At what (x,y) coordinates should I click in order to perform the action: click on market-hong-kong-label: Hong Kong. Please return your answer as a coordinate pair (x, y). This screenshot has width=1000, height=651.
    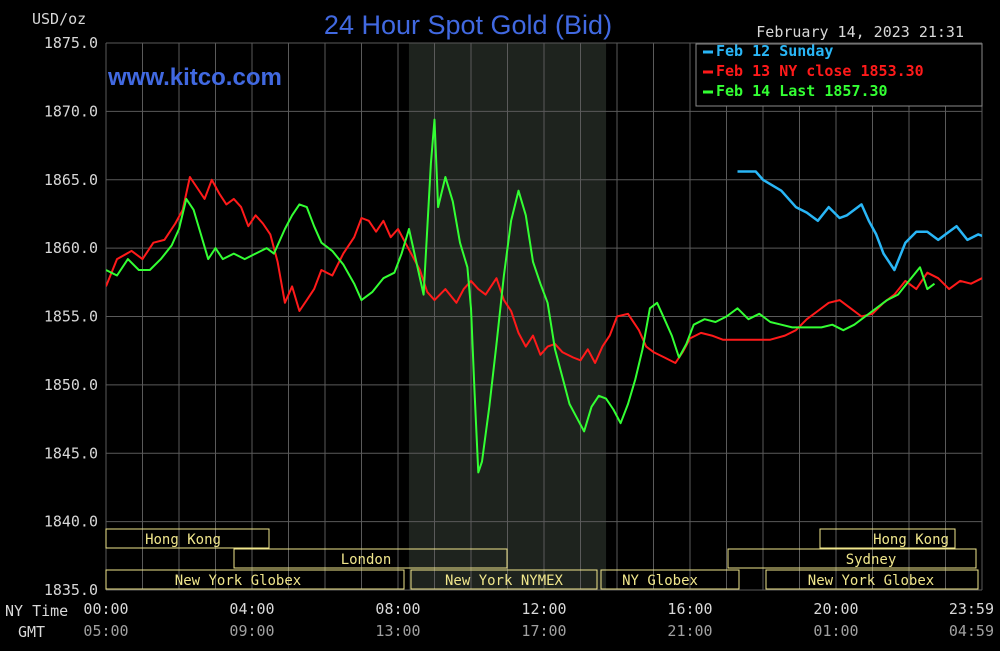
    Looking at the image, I should click on (183, 540).